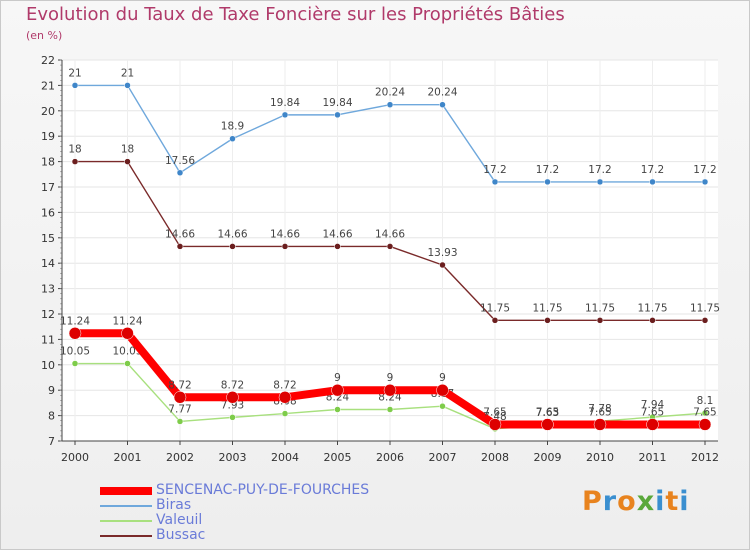 The width and height of the screenshot is (750, 550). Describe the element at coordinates (51, 441) in the screenshot. I see `y-tick-label: 7` at that location.